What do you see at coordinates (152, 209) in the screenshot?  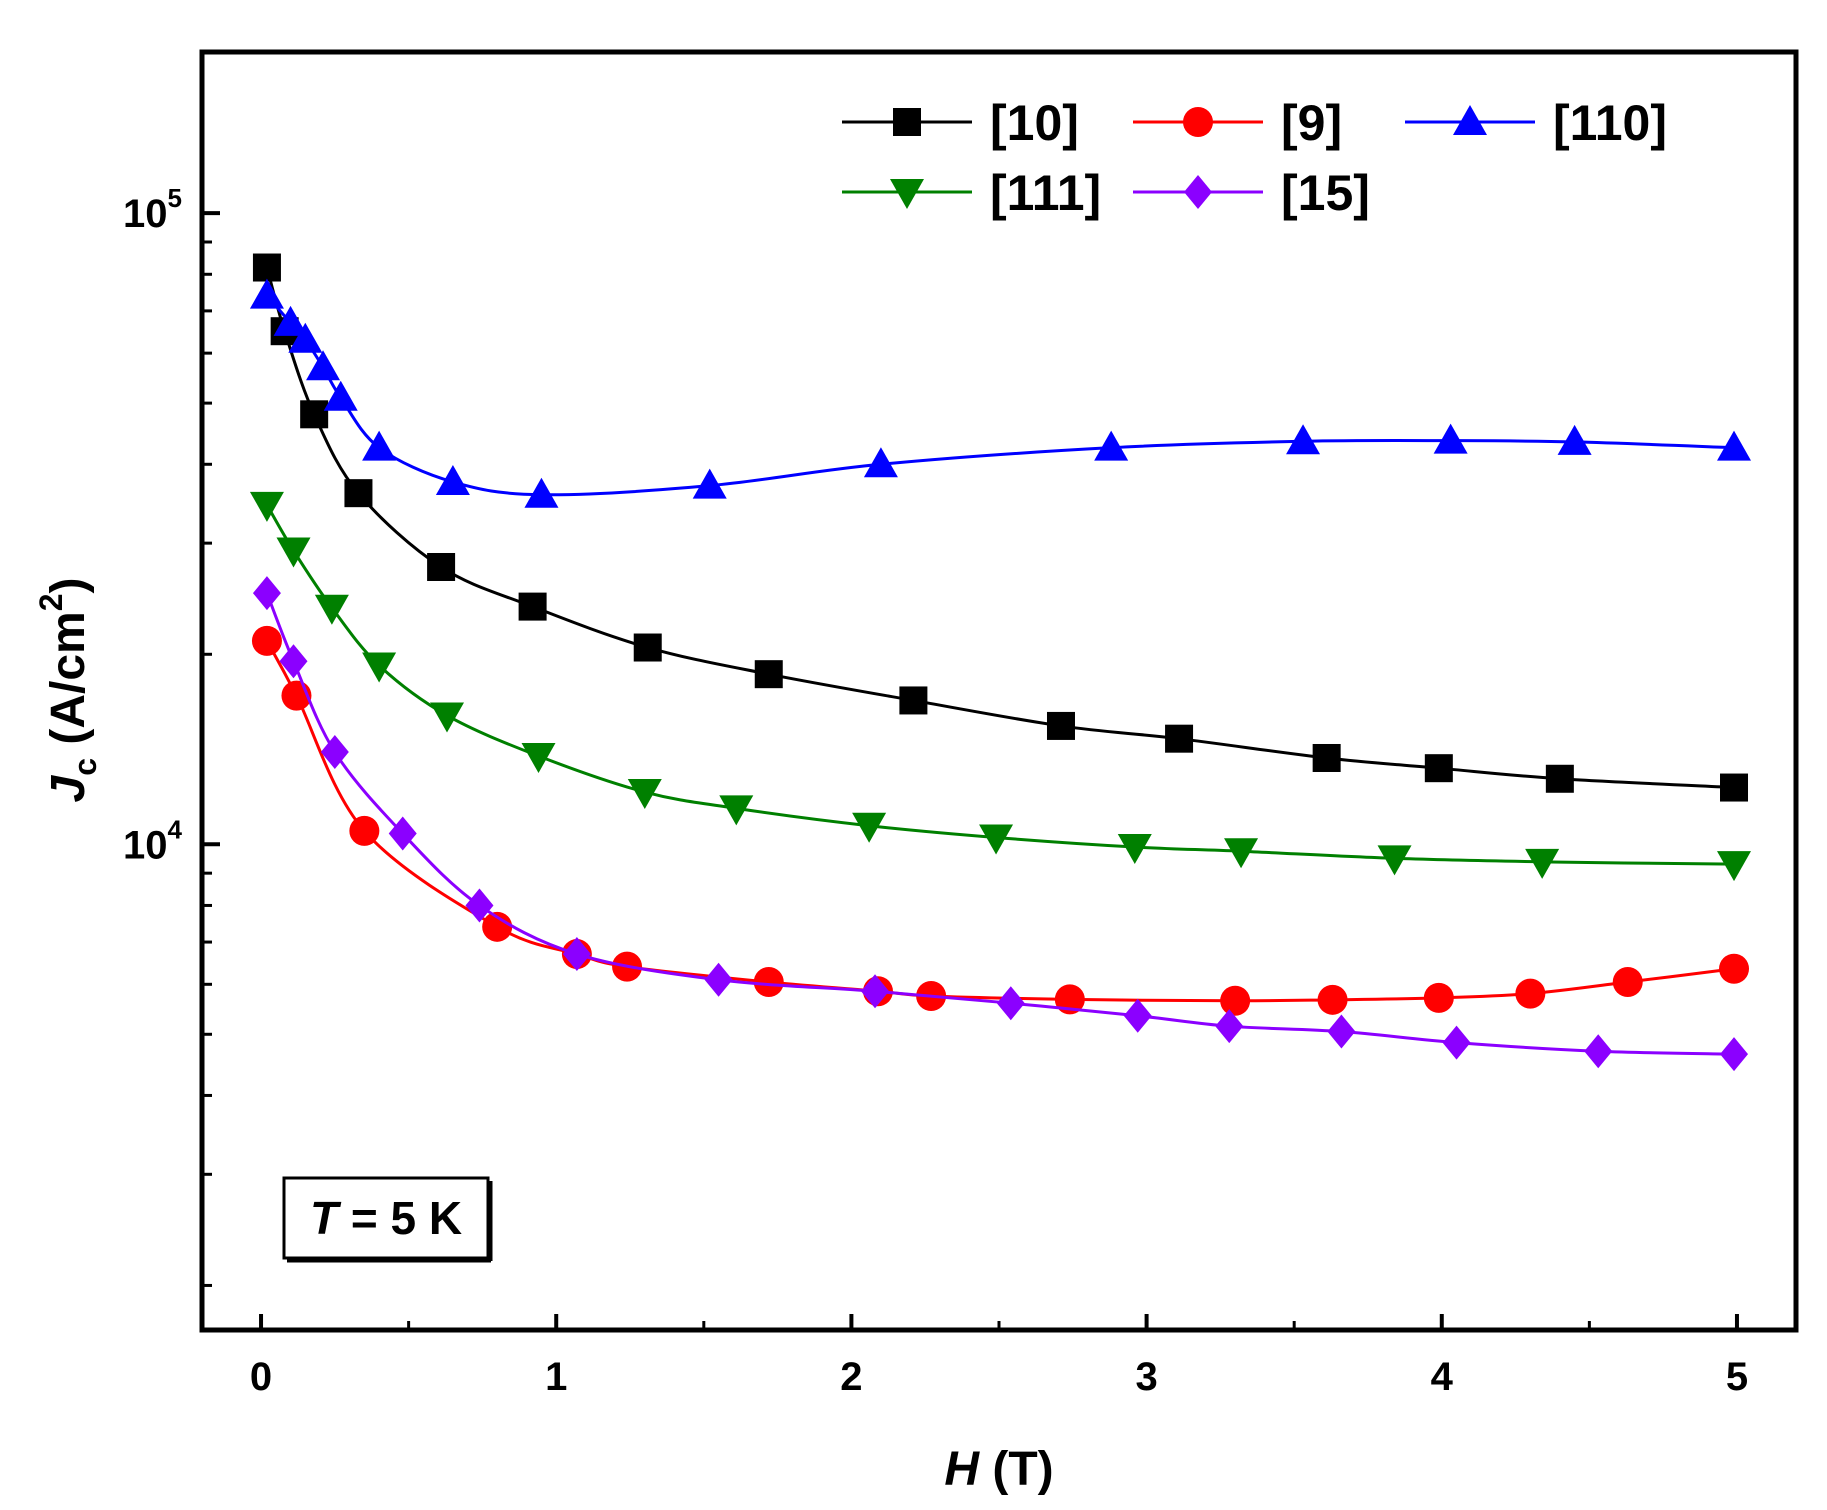 I see `y-tick-label: 10⁵` at bounding box center [152, 209].